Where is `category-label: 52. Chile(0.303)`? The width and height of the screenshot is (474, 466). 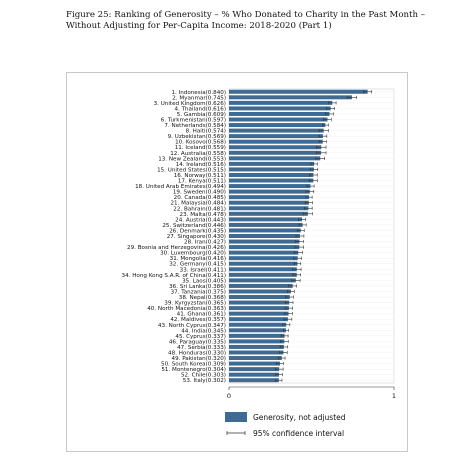 category-label: 52. Chile(0.303) is located at coordinates (203, 376).